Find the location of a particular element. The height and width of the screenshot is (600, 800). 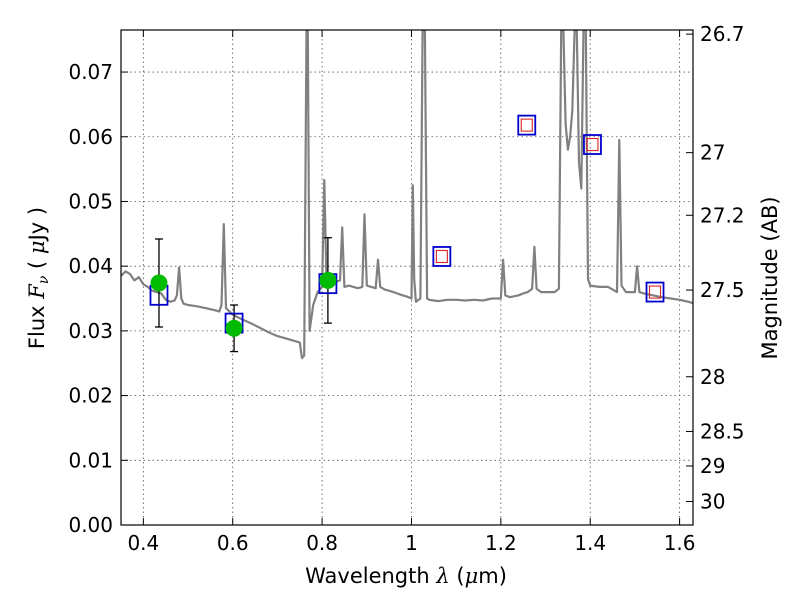

y-tick-label: 0.00 is located at coordinates (90, 525).